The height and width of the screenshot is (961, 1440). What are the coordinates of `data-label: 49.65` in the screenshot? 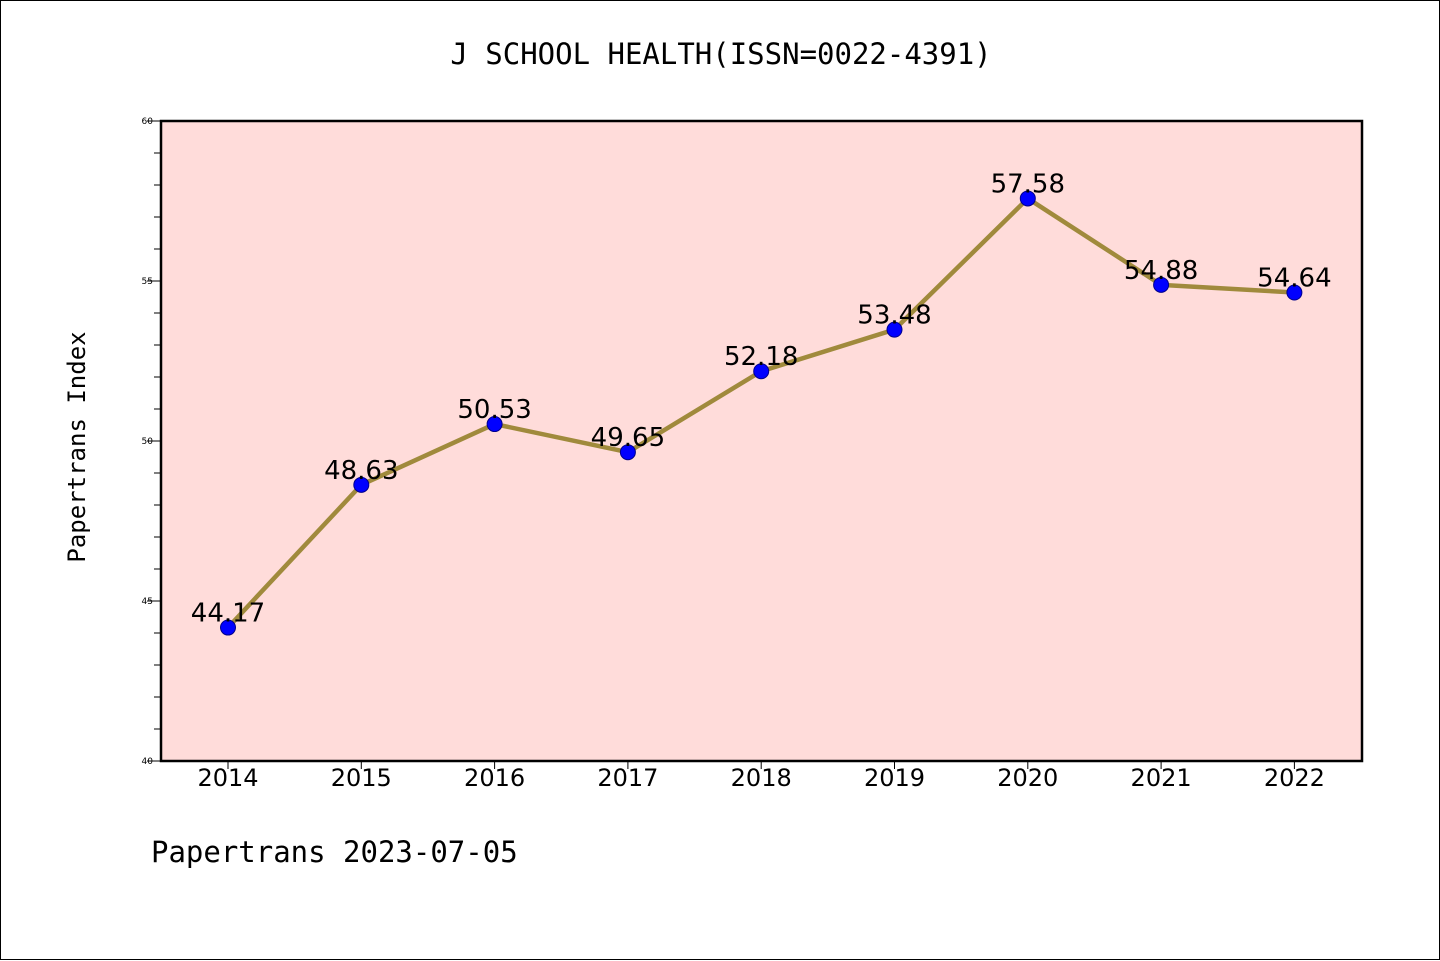 It's located at (628, 438).